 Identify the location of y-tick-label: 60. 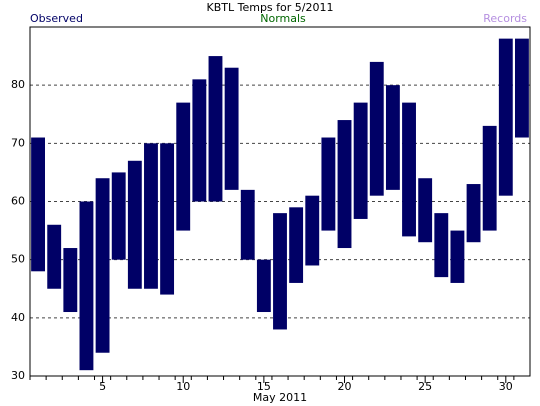
(18, 201).